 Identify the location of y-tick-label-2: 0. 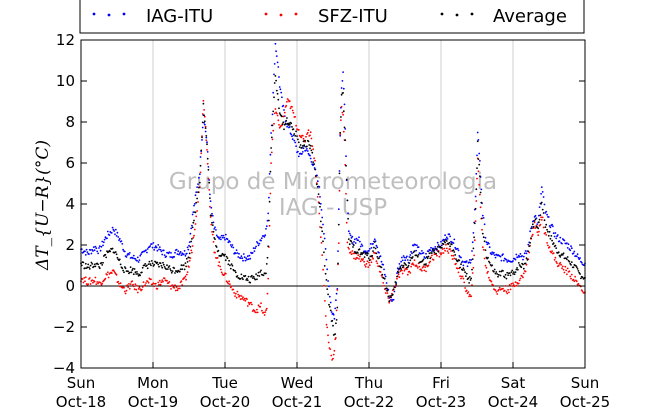
(70, 286).